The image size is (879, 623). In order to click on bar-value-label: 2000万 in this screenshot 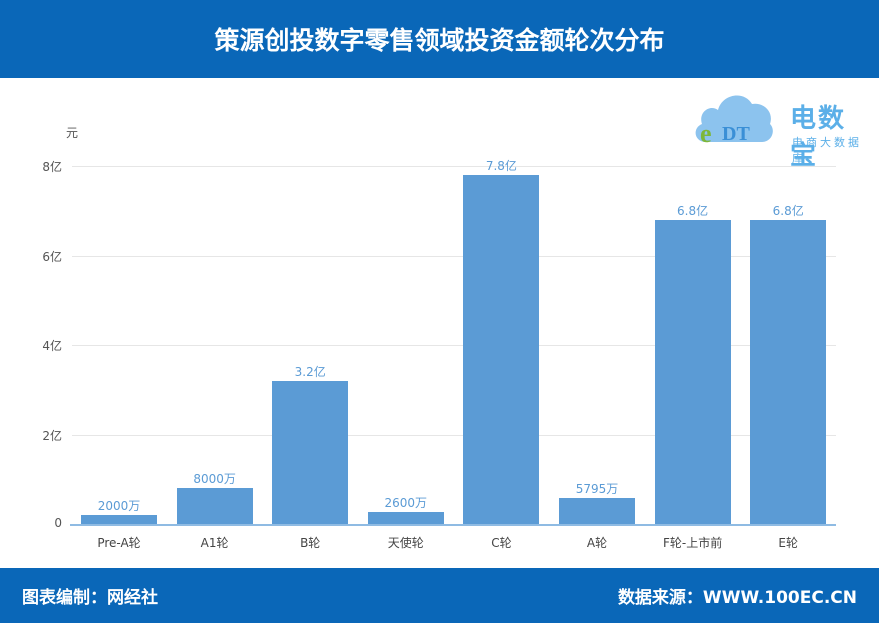, I will do `click(119, 506)`.